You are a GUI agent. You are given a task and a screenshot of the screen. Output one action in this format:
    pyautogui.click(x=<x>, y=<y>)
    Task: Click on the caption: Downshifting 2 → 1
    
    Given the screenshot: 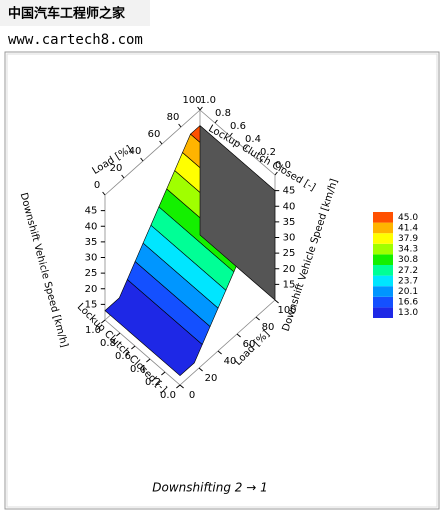 What is the action you would take?
    pyautogui.click(x=209, y=488)
    